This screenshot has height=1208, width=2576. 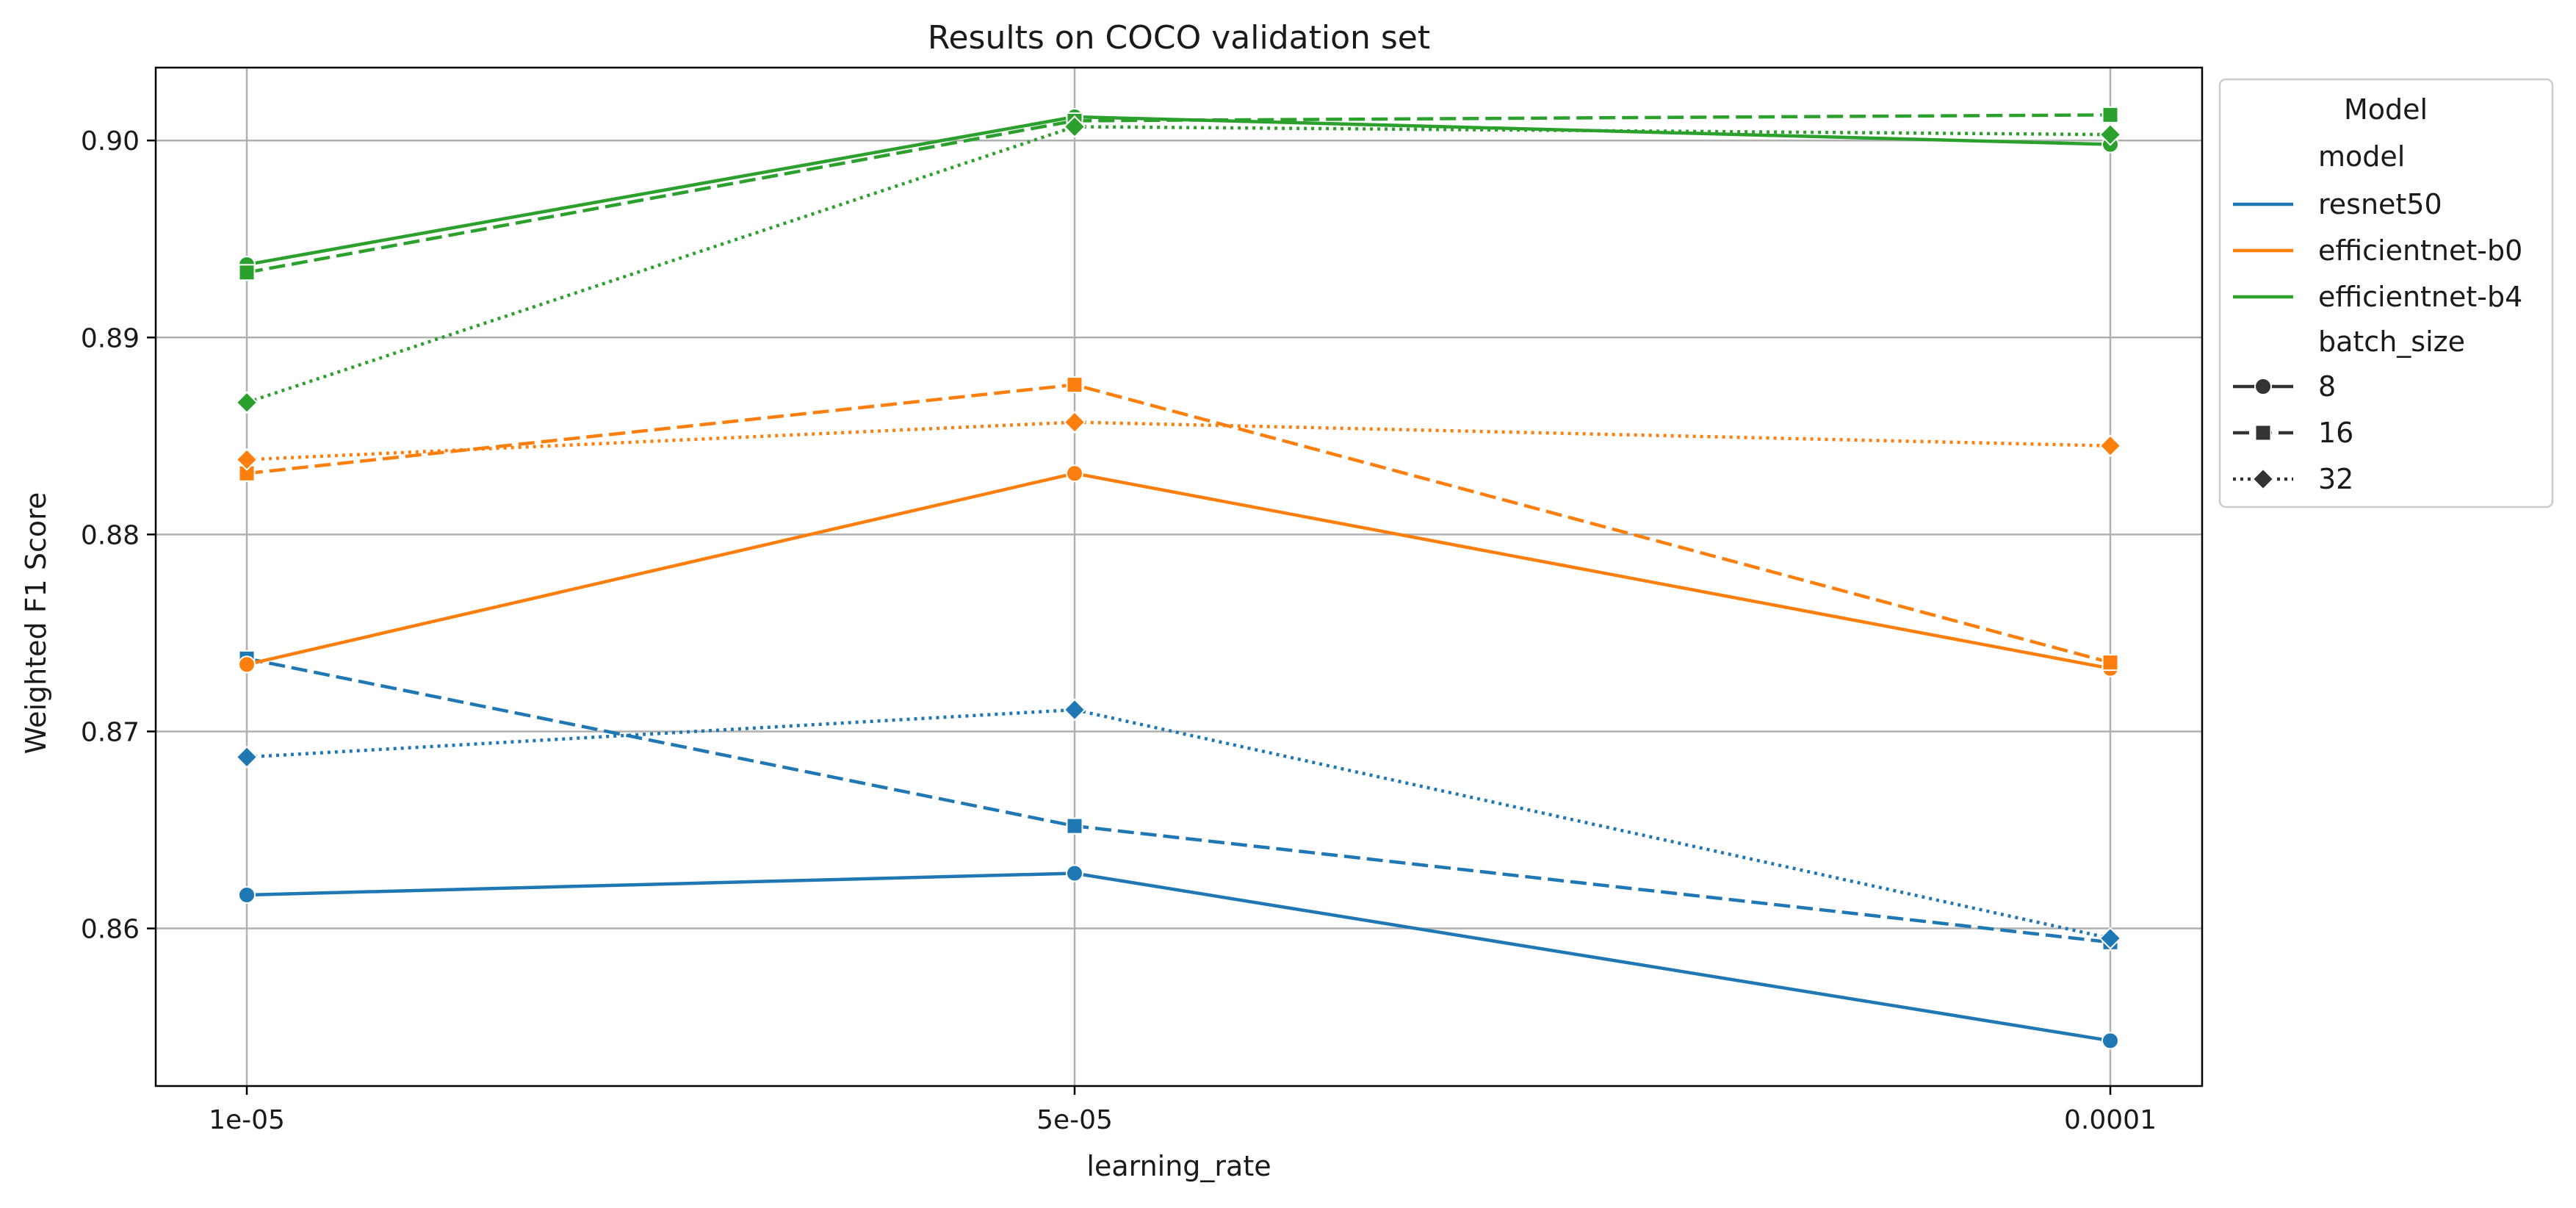 I want to click on x-tick-label: 0.0001, so click(x=2111, y=1120).